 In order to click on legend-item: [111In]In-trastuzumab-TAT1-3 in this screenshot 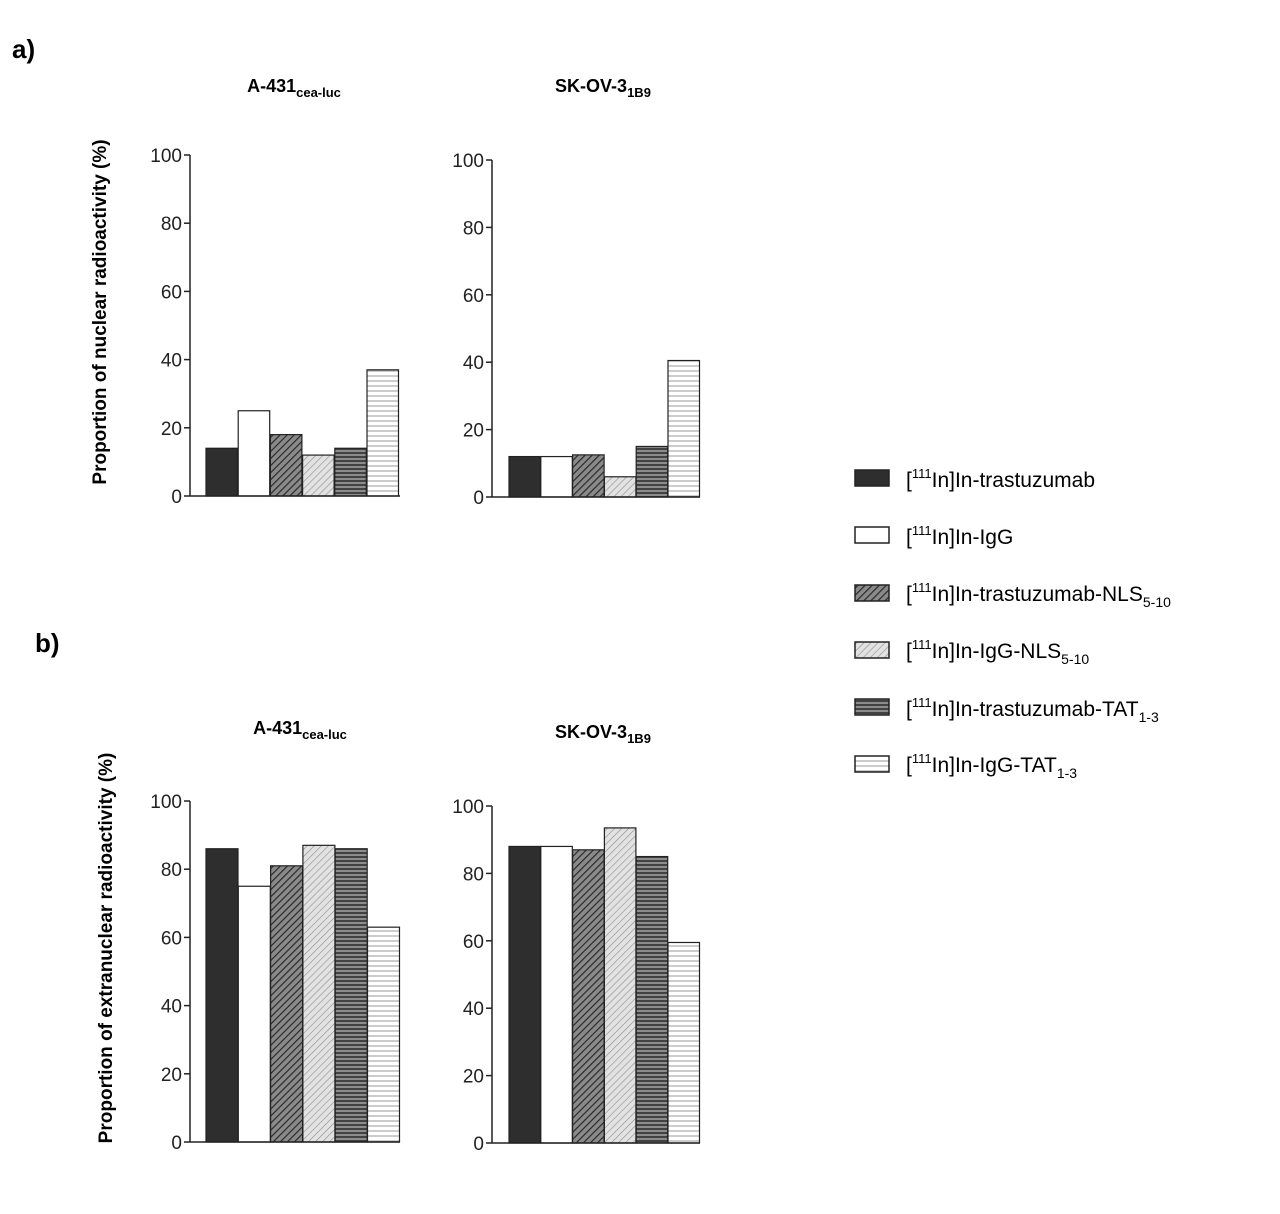, I will do `click(1006, 710)`.